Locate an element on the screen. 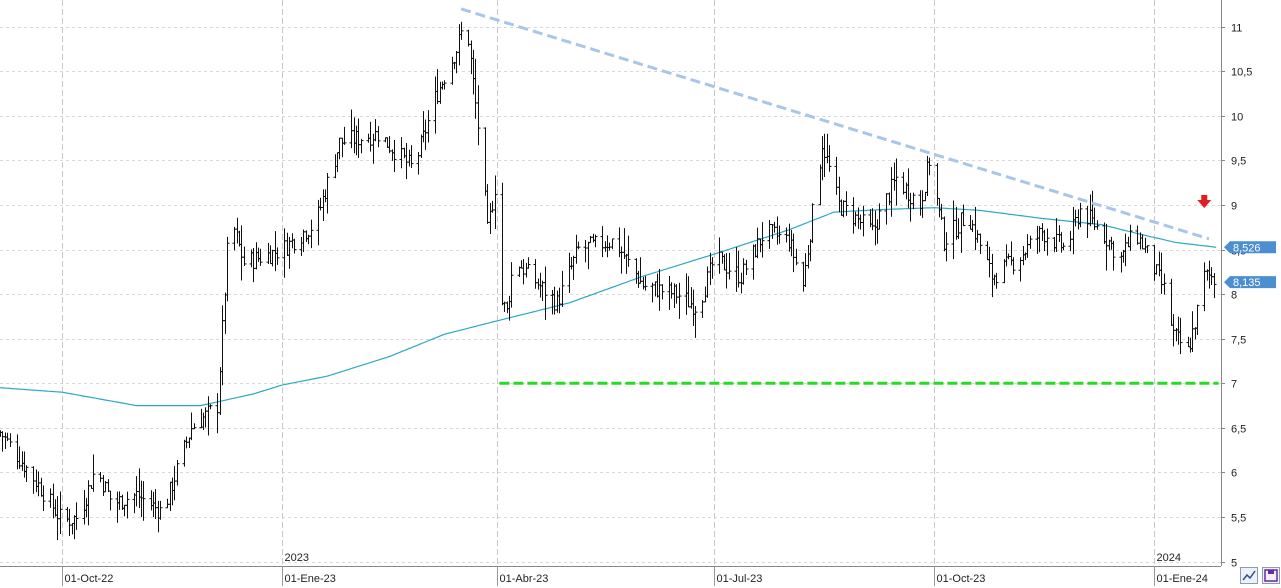 The width and height of the screenshot is (1281, 588). y-tick-label: 7,5 is located at coordinates (1238, 341).